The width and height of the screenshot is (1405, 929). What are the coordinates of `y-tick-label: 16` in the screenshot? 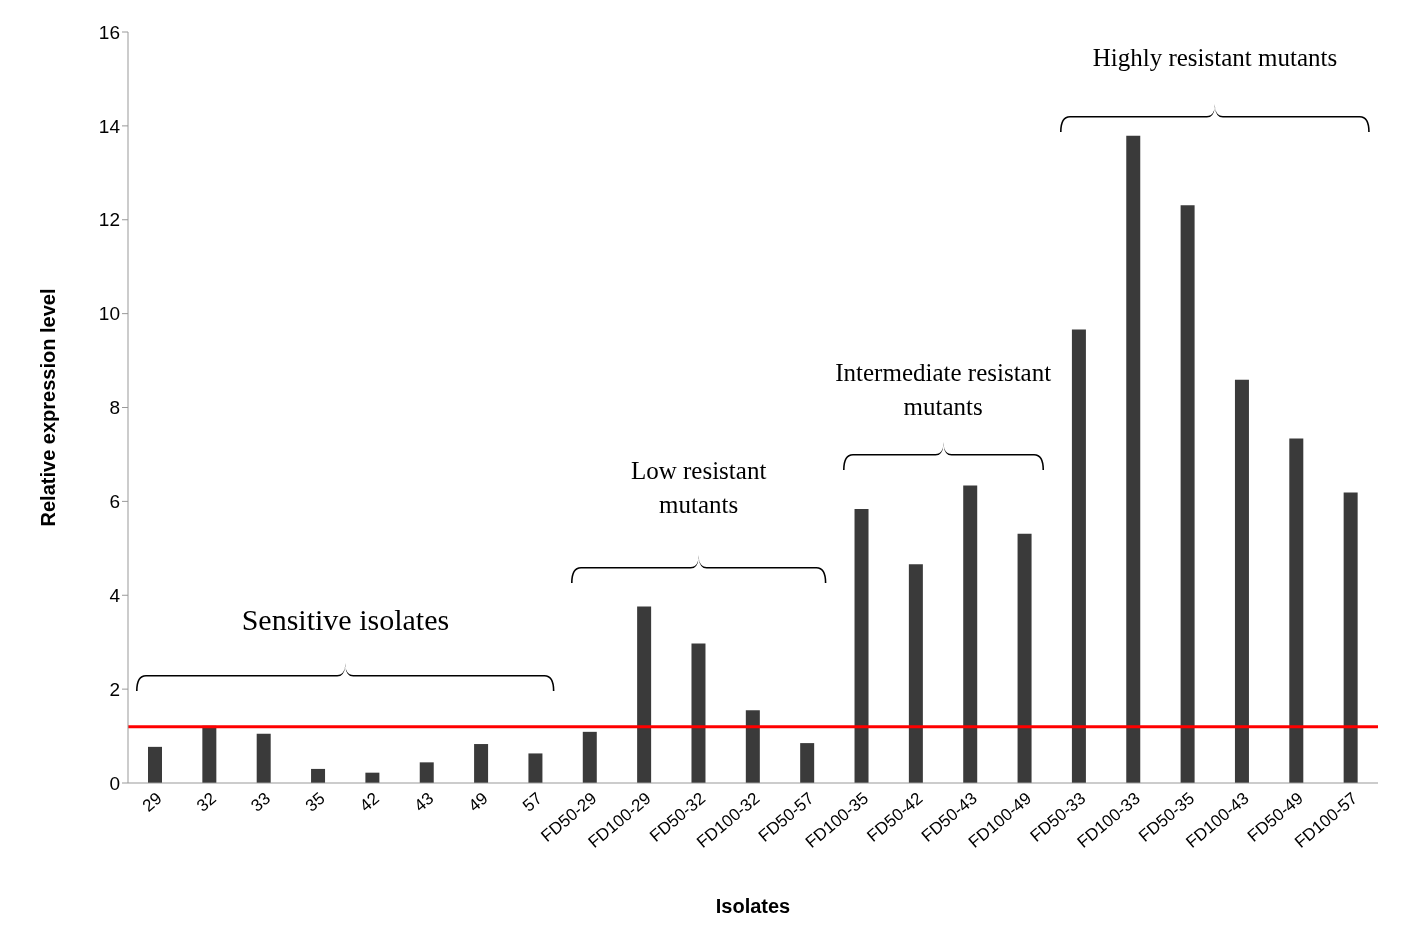 It's located at (109, 32).